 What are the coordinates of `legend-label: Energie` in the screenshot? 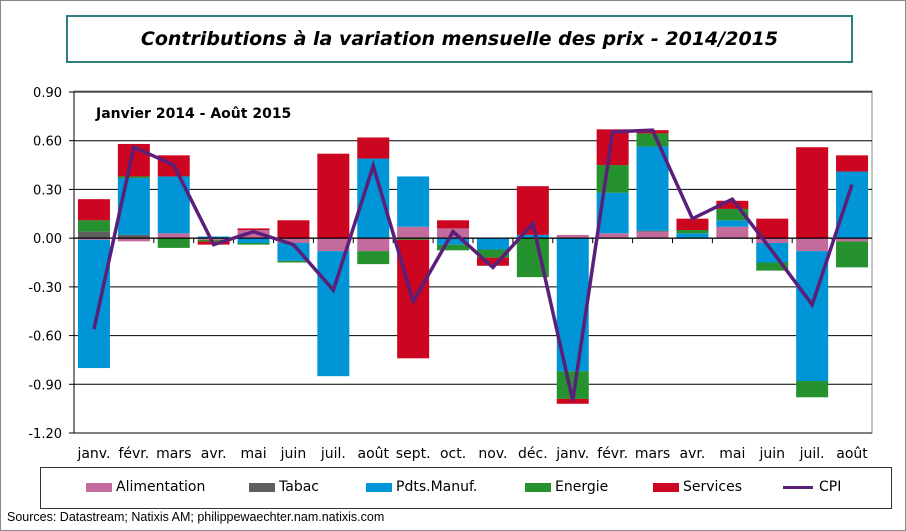 It's located at (582, 487).